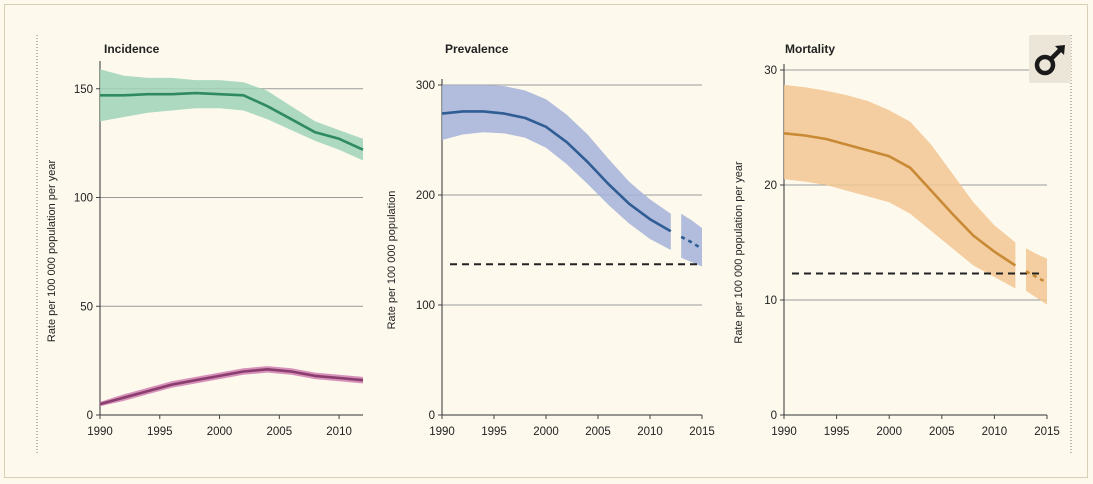  What do you see at coordinates (83, 90) in the screenshot?
I see `y-tick-label: 150` at bounding box center [83, 90].